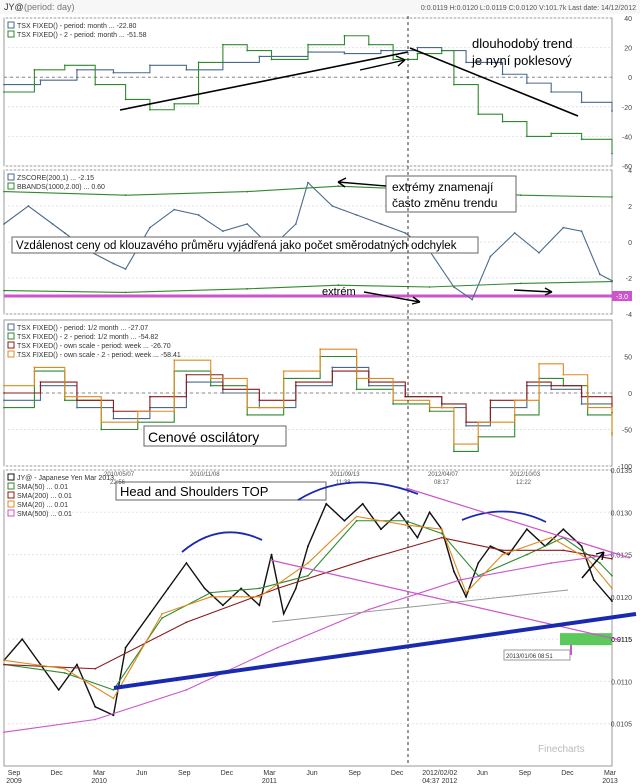 This screenshot has height=784, width=640. I want to click on extremes-note-2: často změnu trendu, so click(444, 203).